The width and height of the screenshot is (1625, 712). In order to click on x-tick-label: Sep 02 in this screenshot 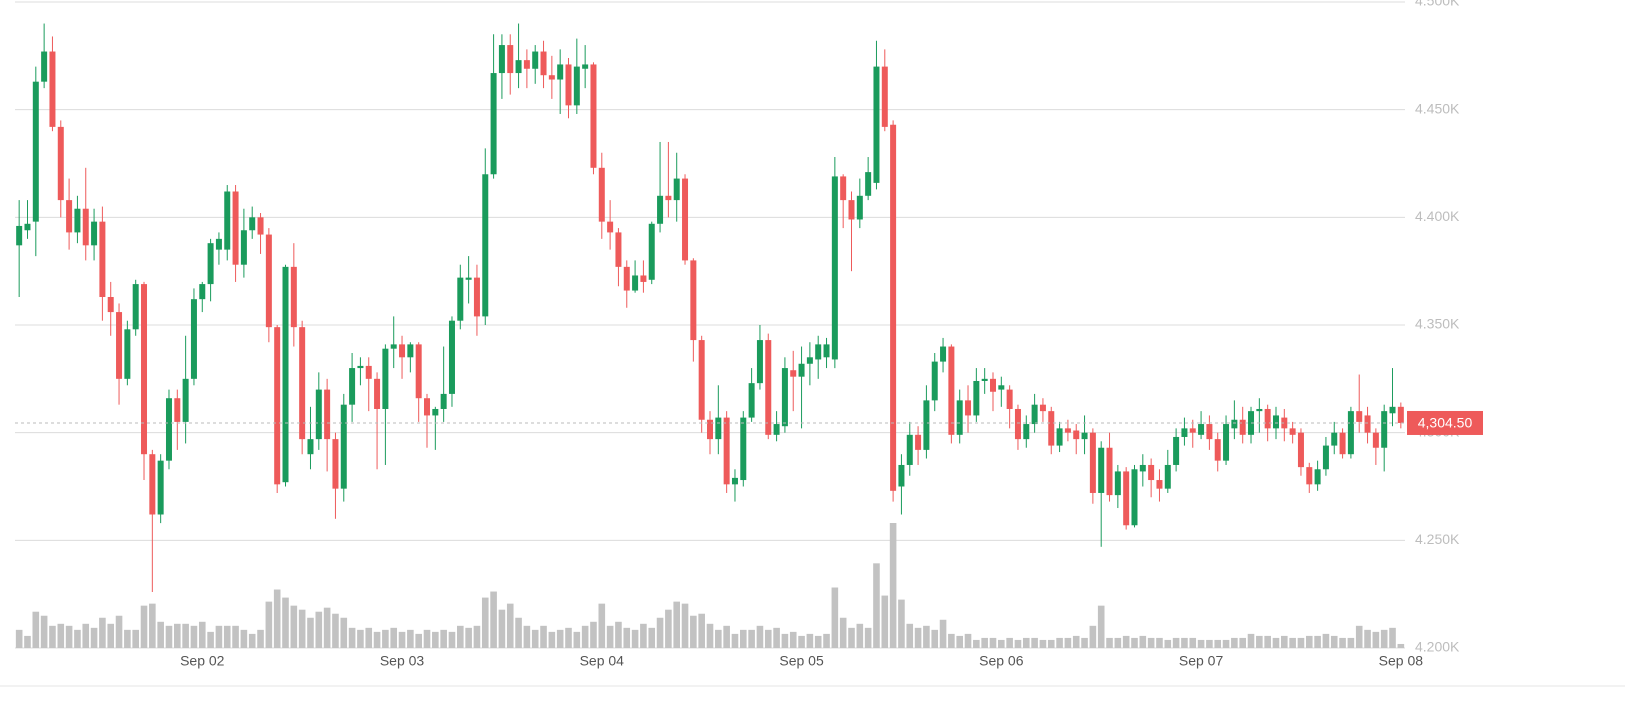, I will do `click(202, 661)`.